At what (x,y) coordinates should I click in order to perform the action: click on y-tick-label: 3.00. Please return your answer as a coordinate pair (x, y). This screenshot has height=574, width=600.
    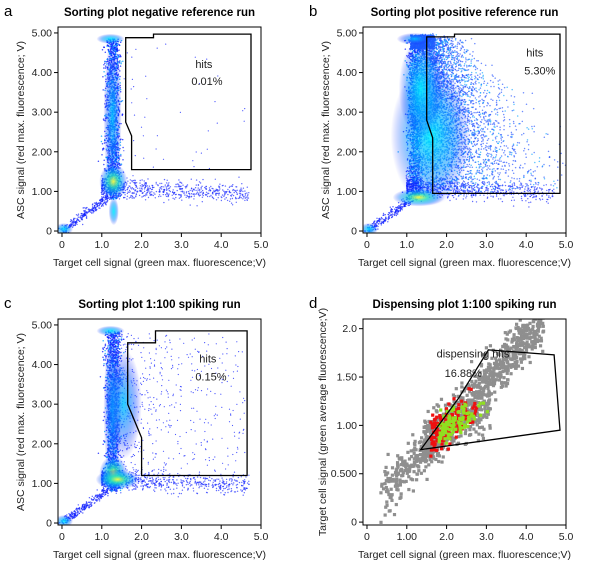
    Looking at the image, I should click on (42, 113).